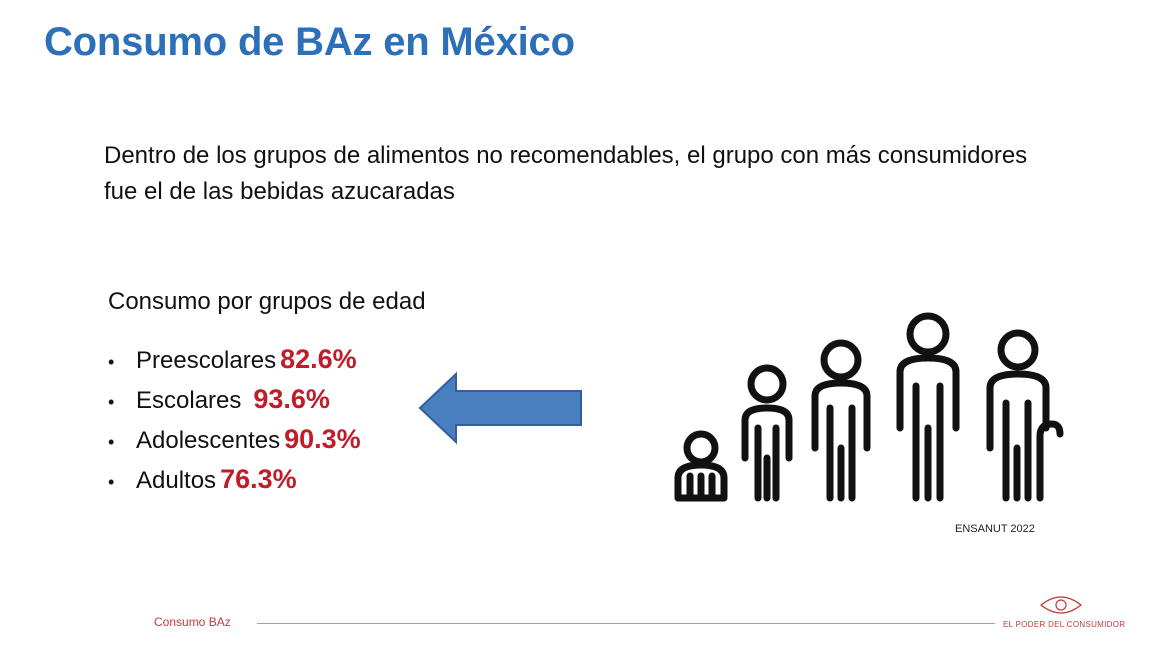 The width and height of the screenshot is (1152, 648). What do you see at coordinates (309, 42) in the screenshot?
I see `slide-title: Consumo de BAz en México` at bounding box center [309, 42].